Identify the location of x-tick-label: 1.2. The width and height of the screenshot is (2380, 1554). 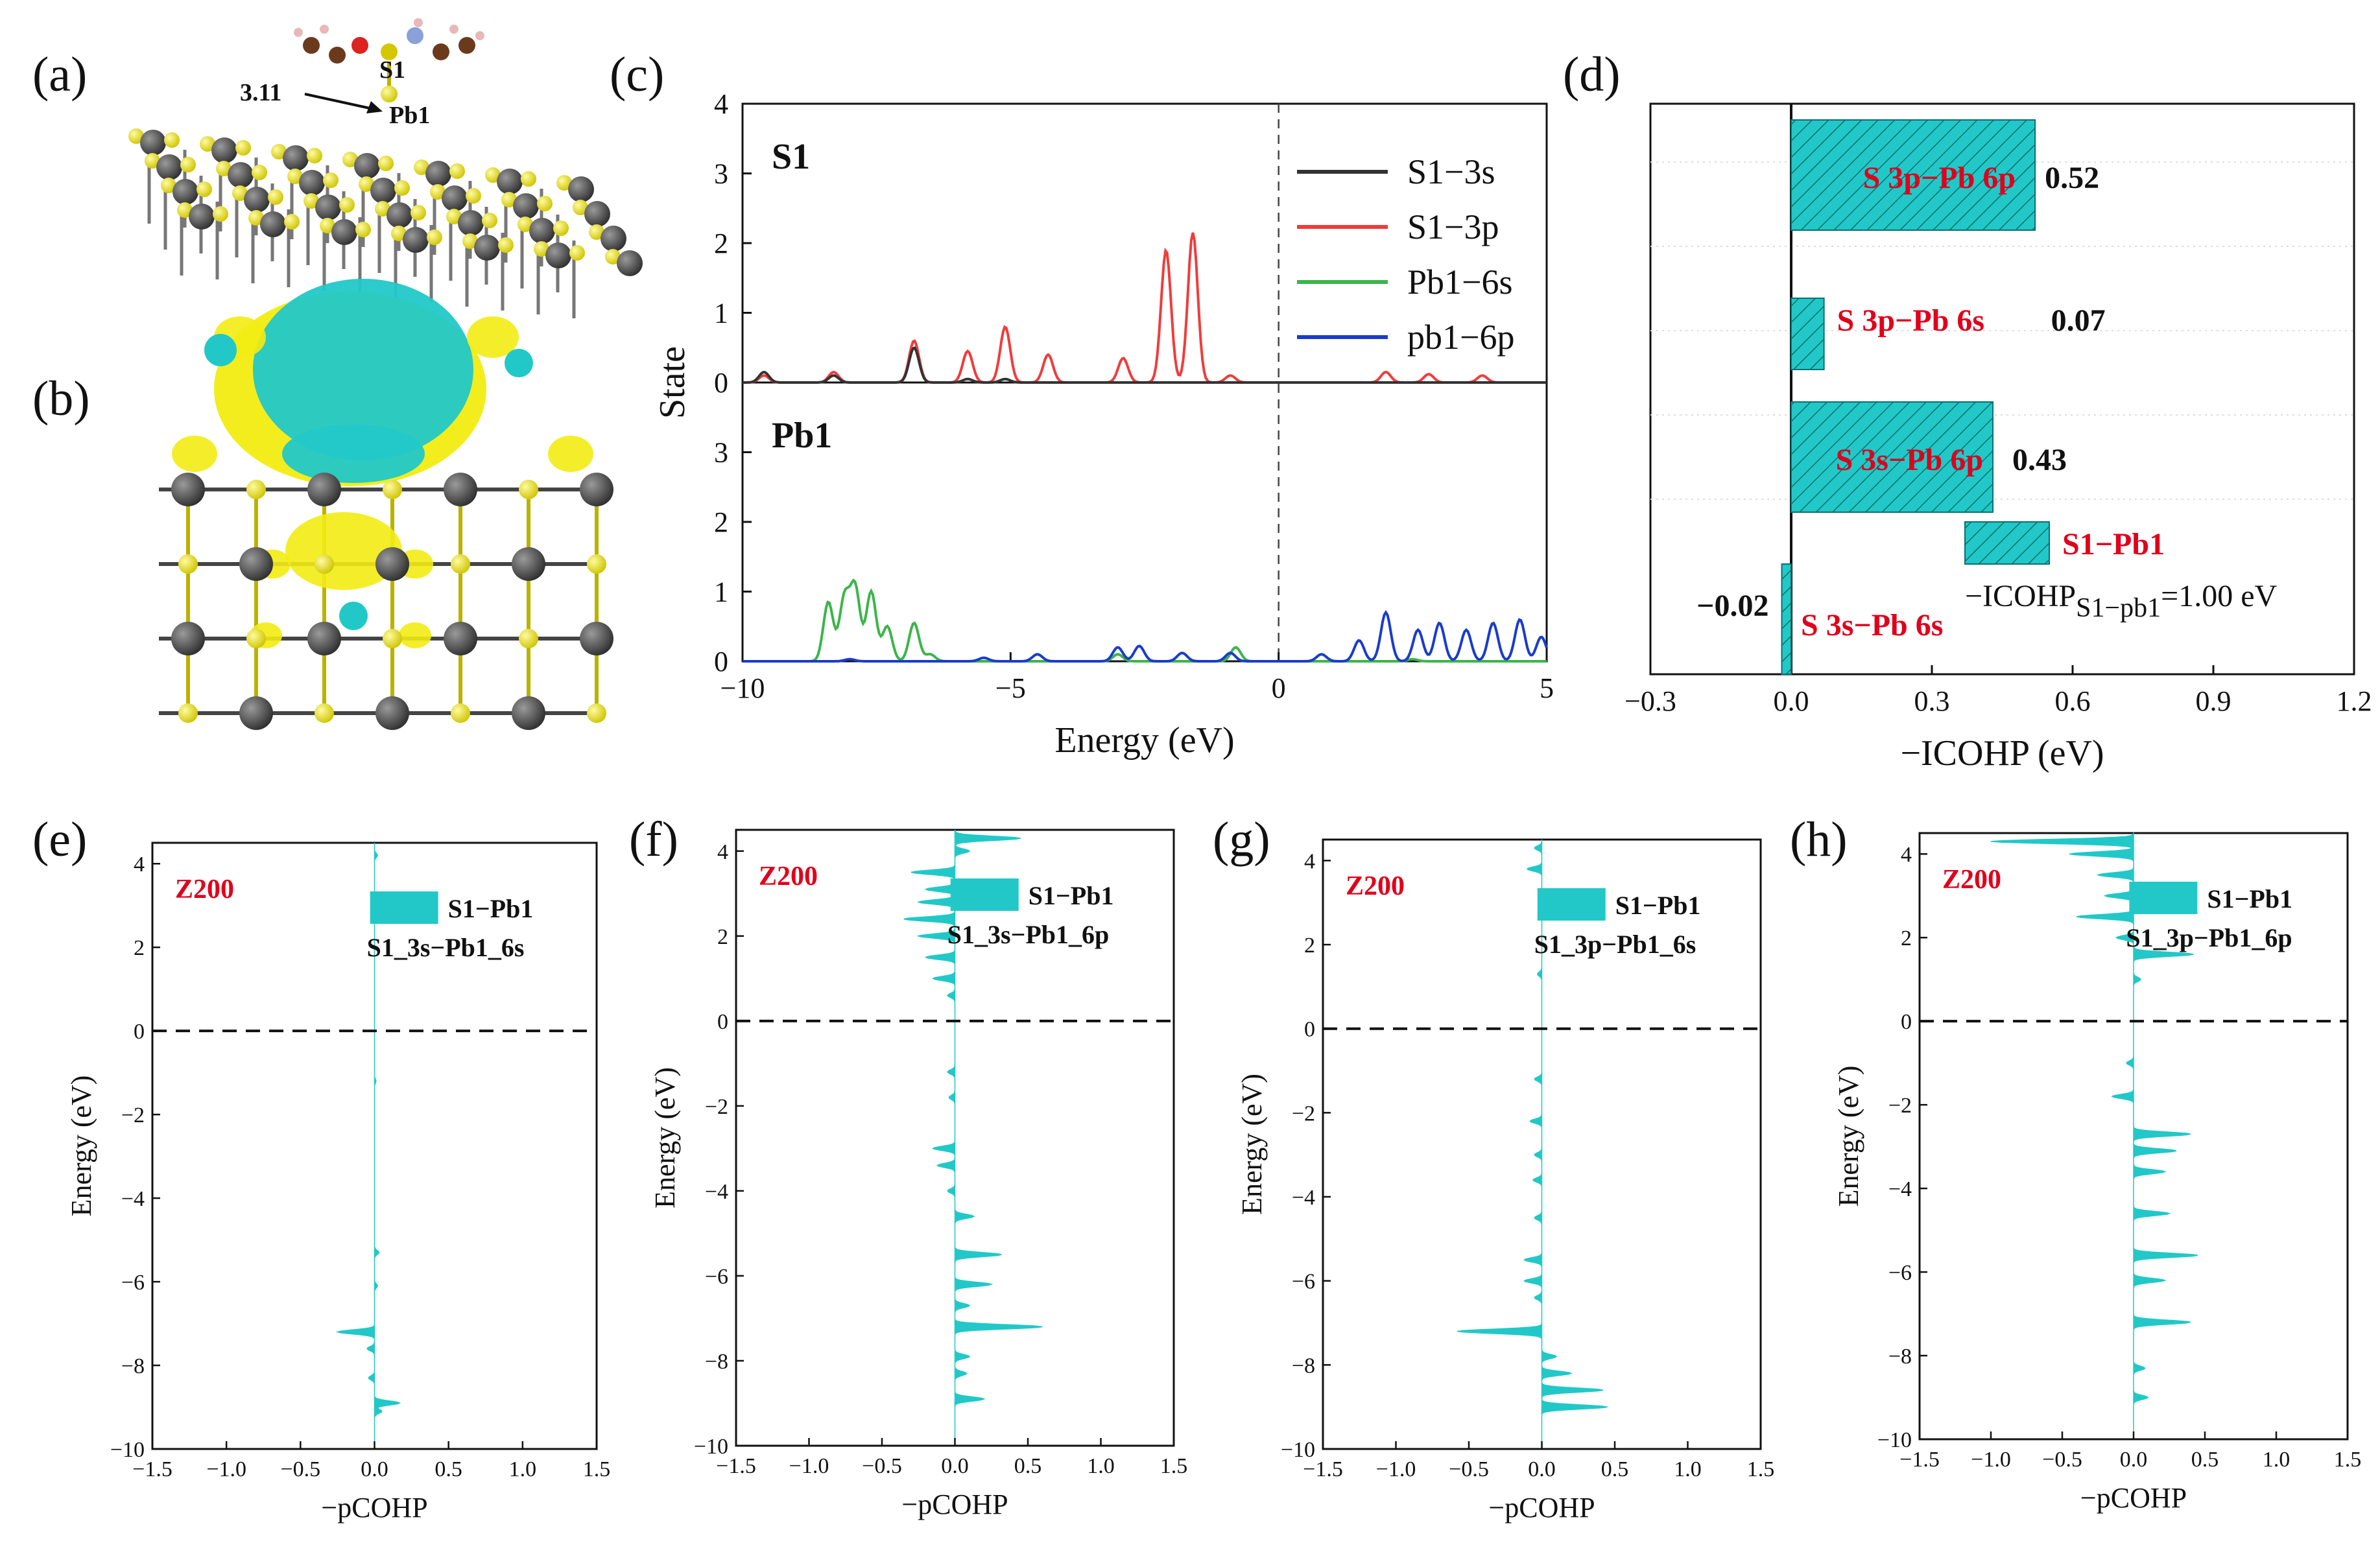
(2354, 701).